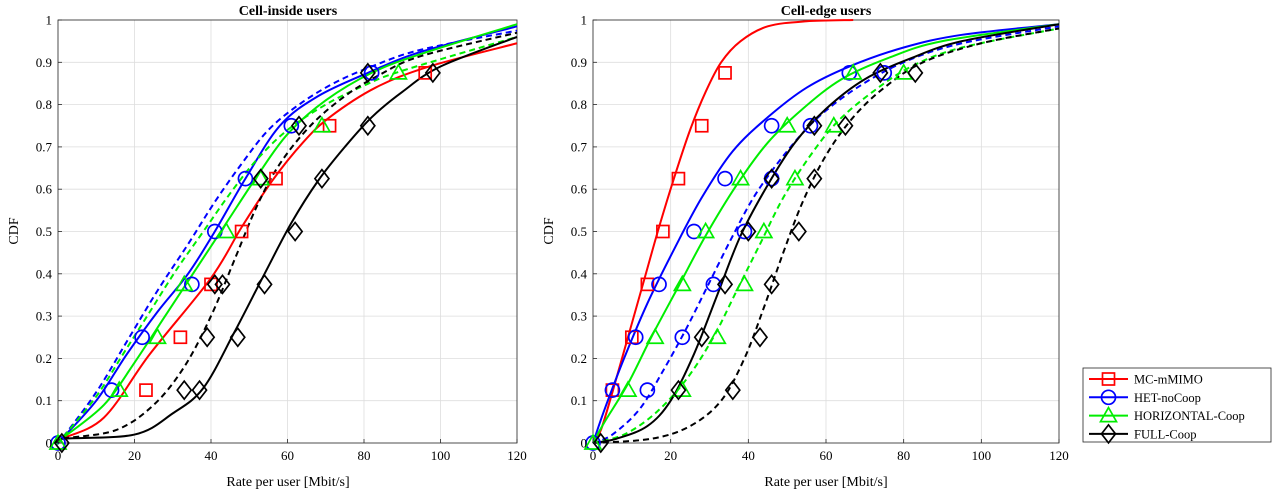  What do you see at coordinates (1189, 416) in the screenshot?
I see `legend-label: HORIZONTAL-Coop` at bounding box center [1189, 416].